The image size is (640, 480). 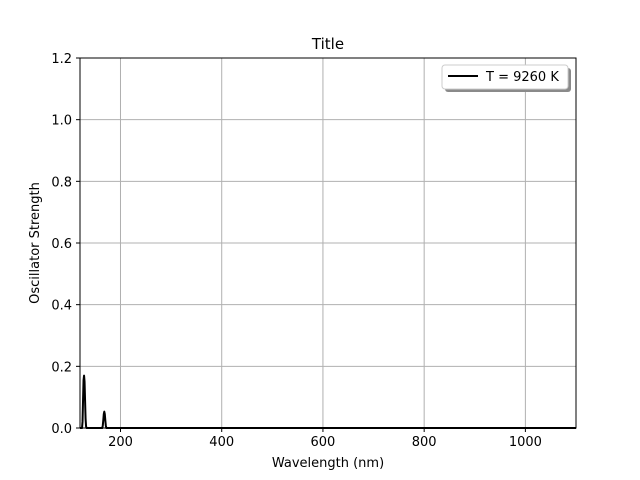 What do you see at coordinates (35, 243) in the screenshot?
I see `y-axis-label: Oscillator Strength` at bounding box center [35, 243].